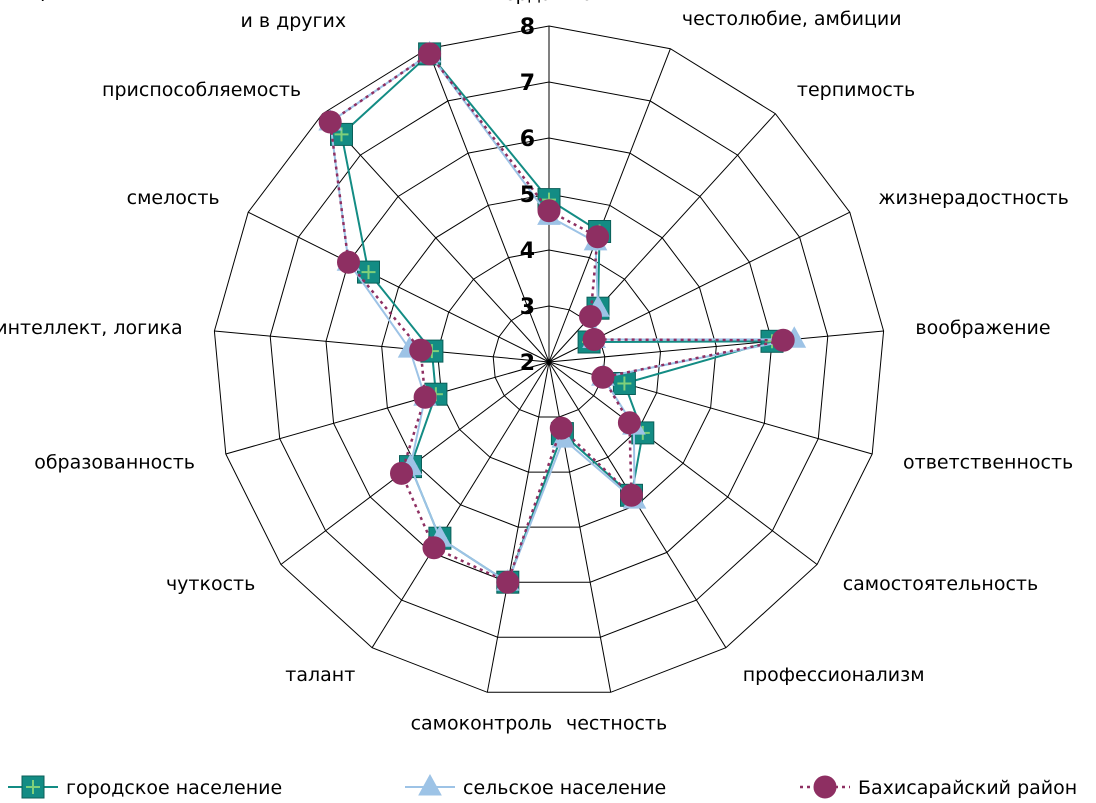 Image resolution: width=1096 pixels, height=803 pixels. Describe the element at coordinates (482, 724) in the screenshot. I see `category-label: самоконтроль` at that location.